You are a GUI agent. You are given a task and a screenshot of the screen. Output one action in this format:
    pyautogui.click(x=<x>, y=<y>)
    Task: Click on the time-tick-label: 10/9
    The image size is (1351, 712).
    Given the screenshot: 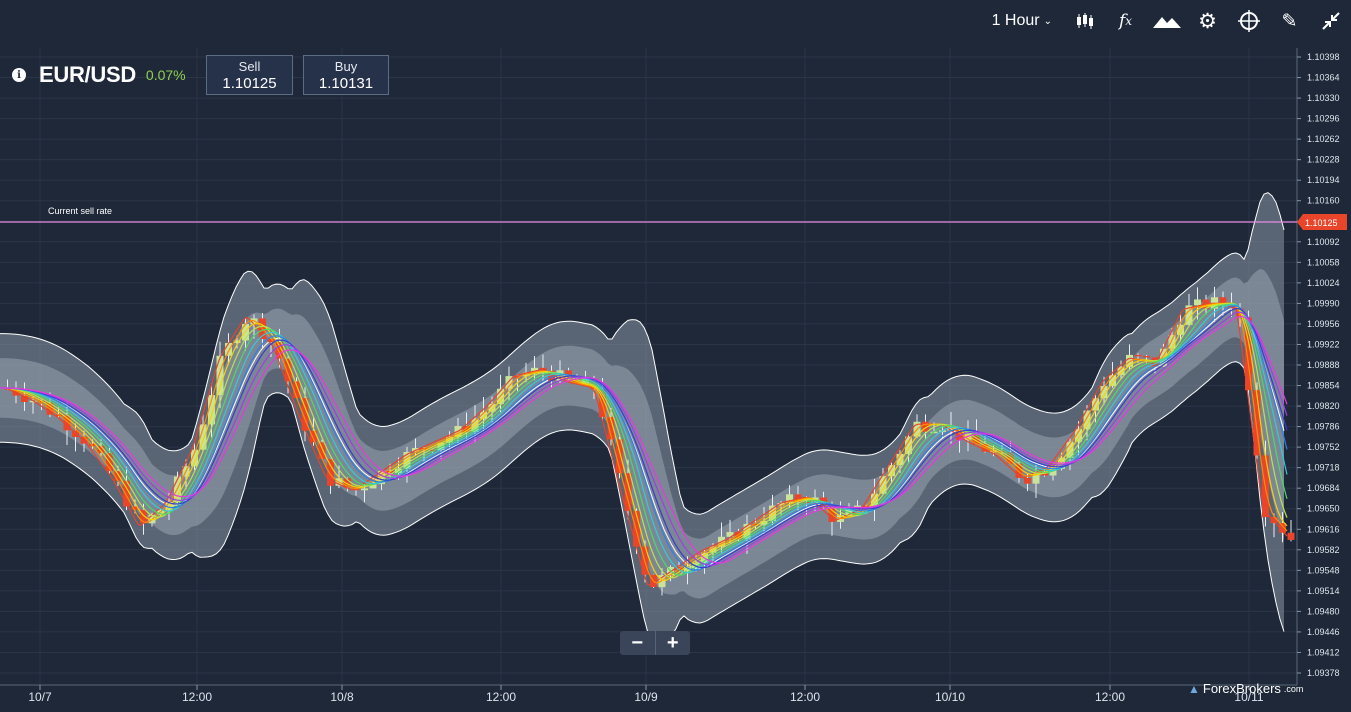 What is the action you would take?
    pyautogui.click(x=646, y=697)
    